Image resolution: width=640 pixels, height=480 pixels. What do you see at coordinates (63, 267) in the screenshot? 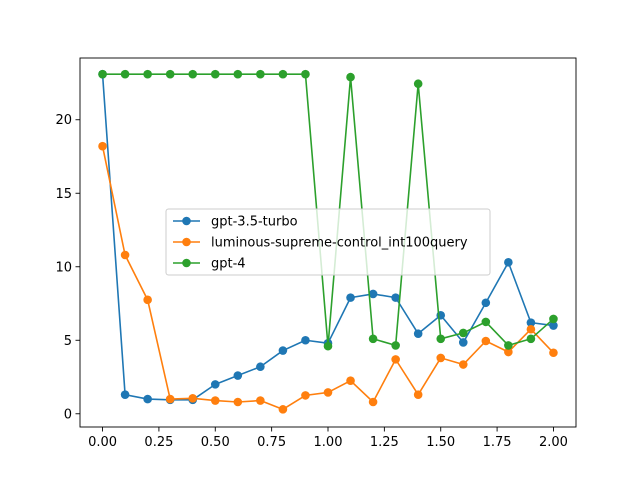
I see `y-tick-label: 10` at bounding box center [63, 267].